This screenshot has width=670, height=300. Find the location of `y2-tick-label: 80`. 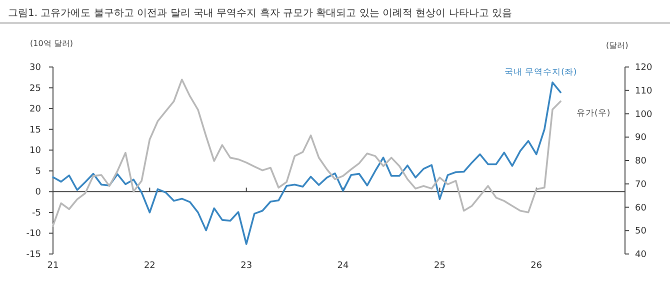

y2-tick-label: 80 is located at coordinates (641, 161).